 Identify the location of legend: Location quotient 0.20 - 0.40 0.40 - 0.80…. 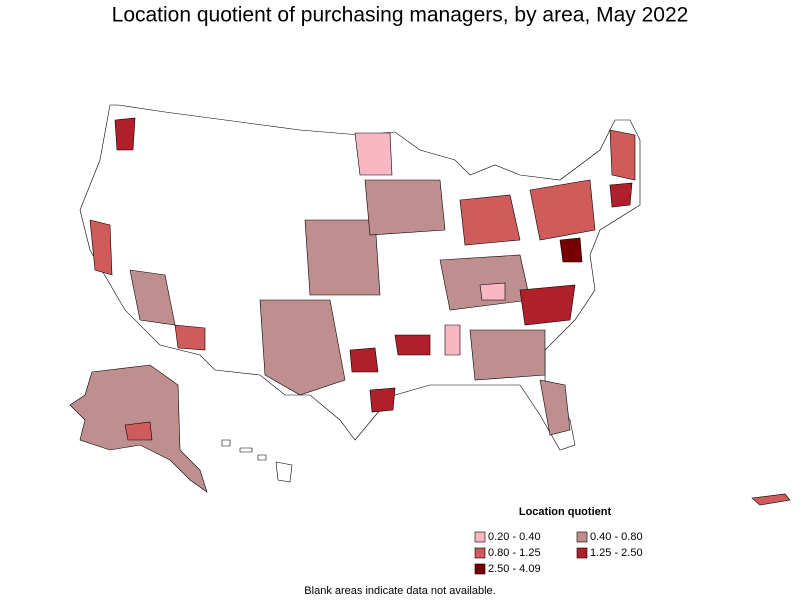
(558, 540).